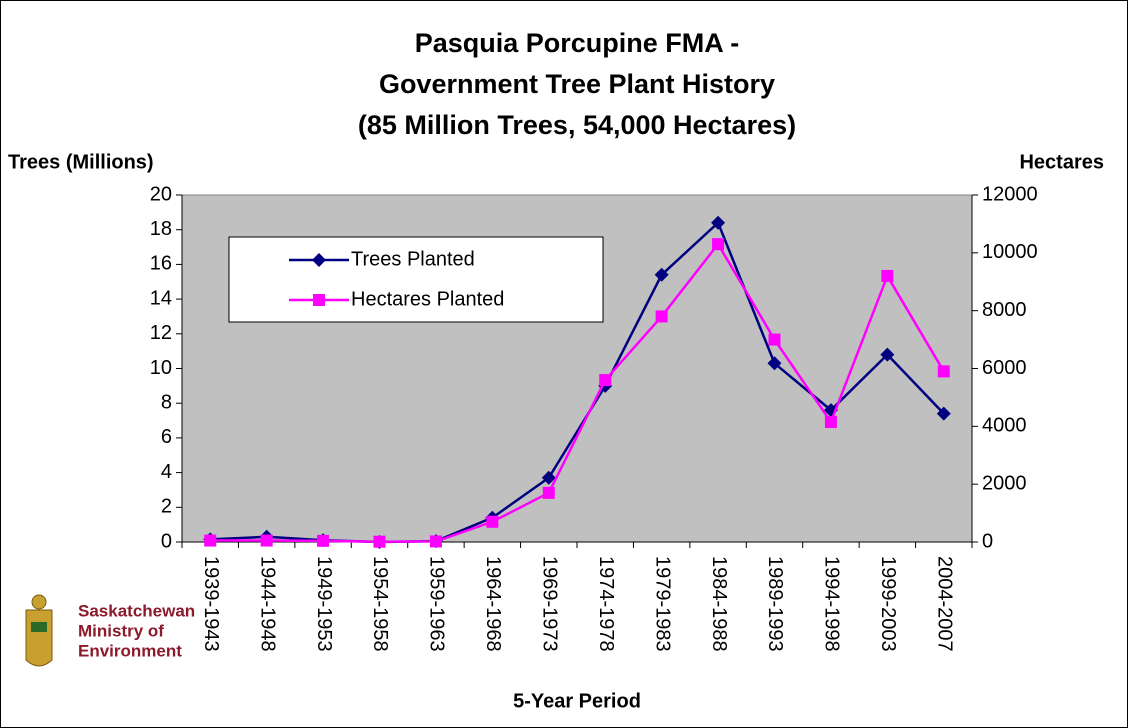  I want to click on y-tick-label: 14, so click(161, 298).